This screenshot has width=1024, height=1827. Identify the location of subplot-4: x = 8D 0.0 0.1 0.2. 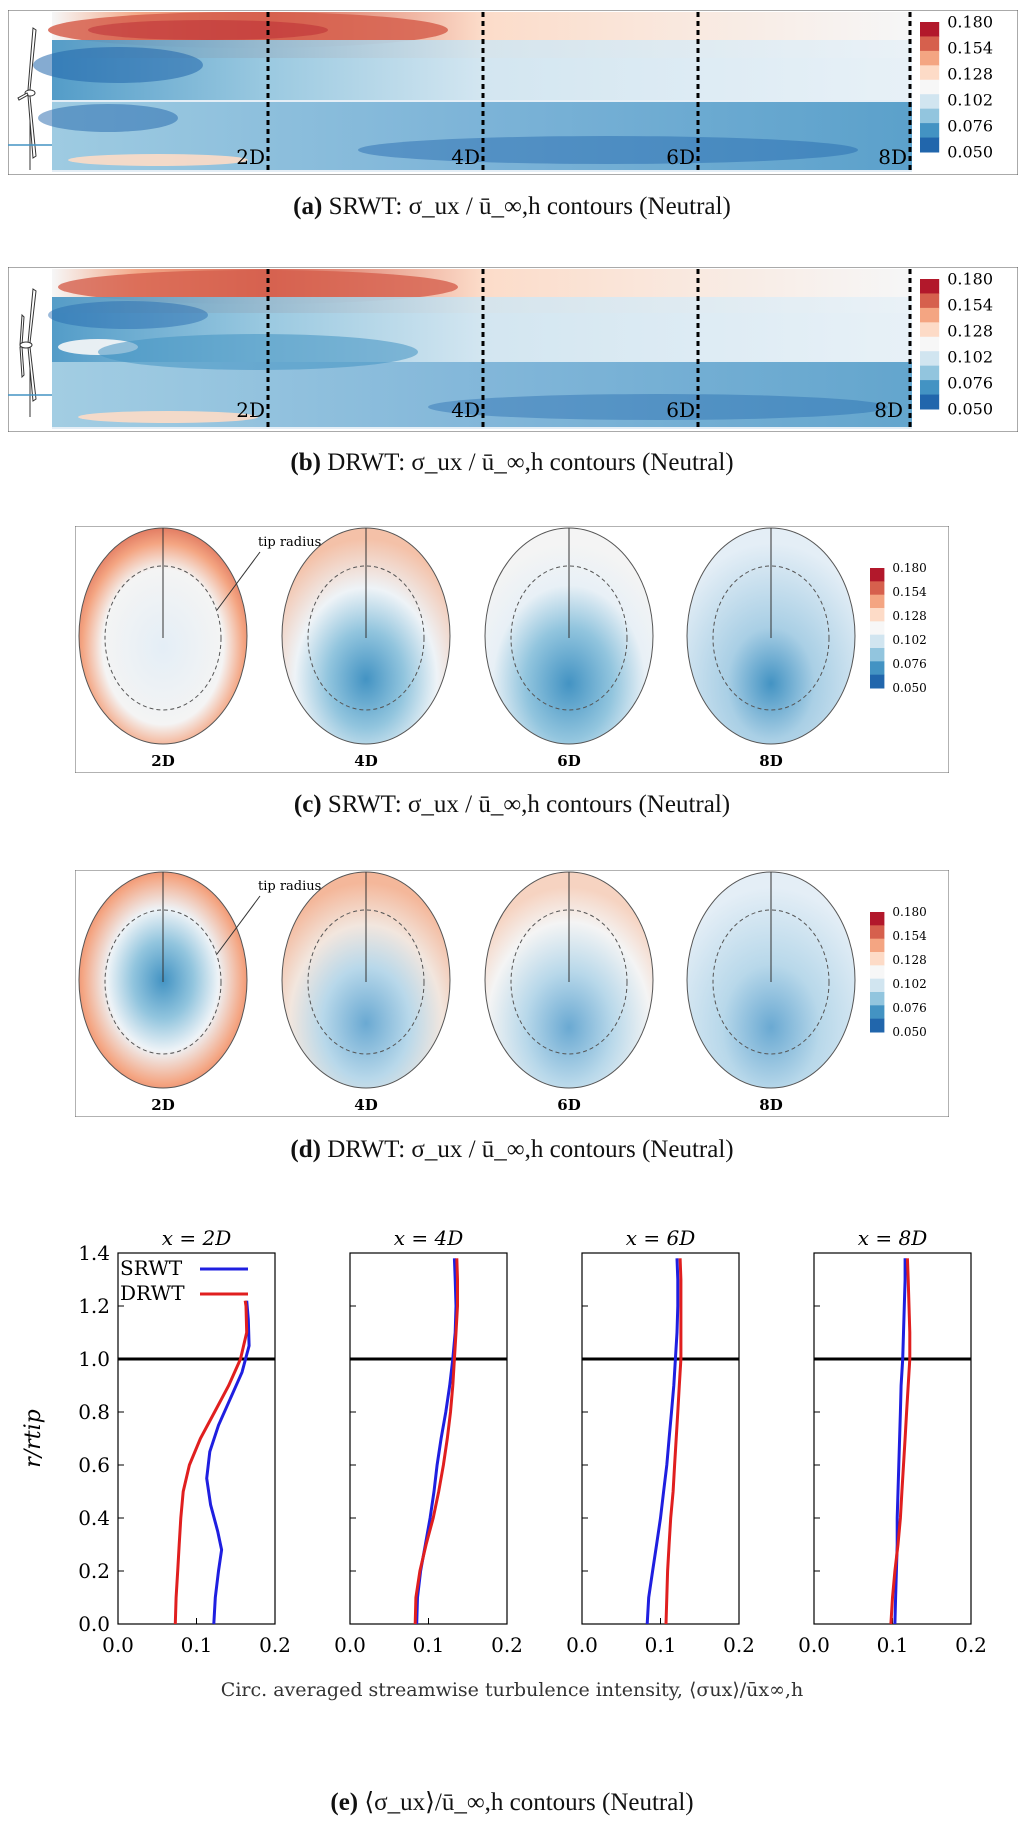
(892, 1441).